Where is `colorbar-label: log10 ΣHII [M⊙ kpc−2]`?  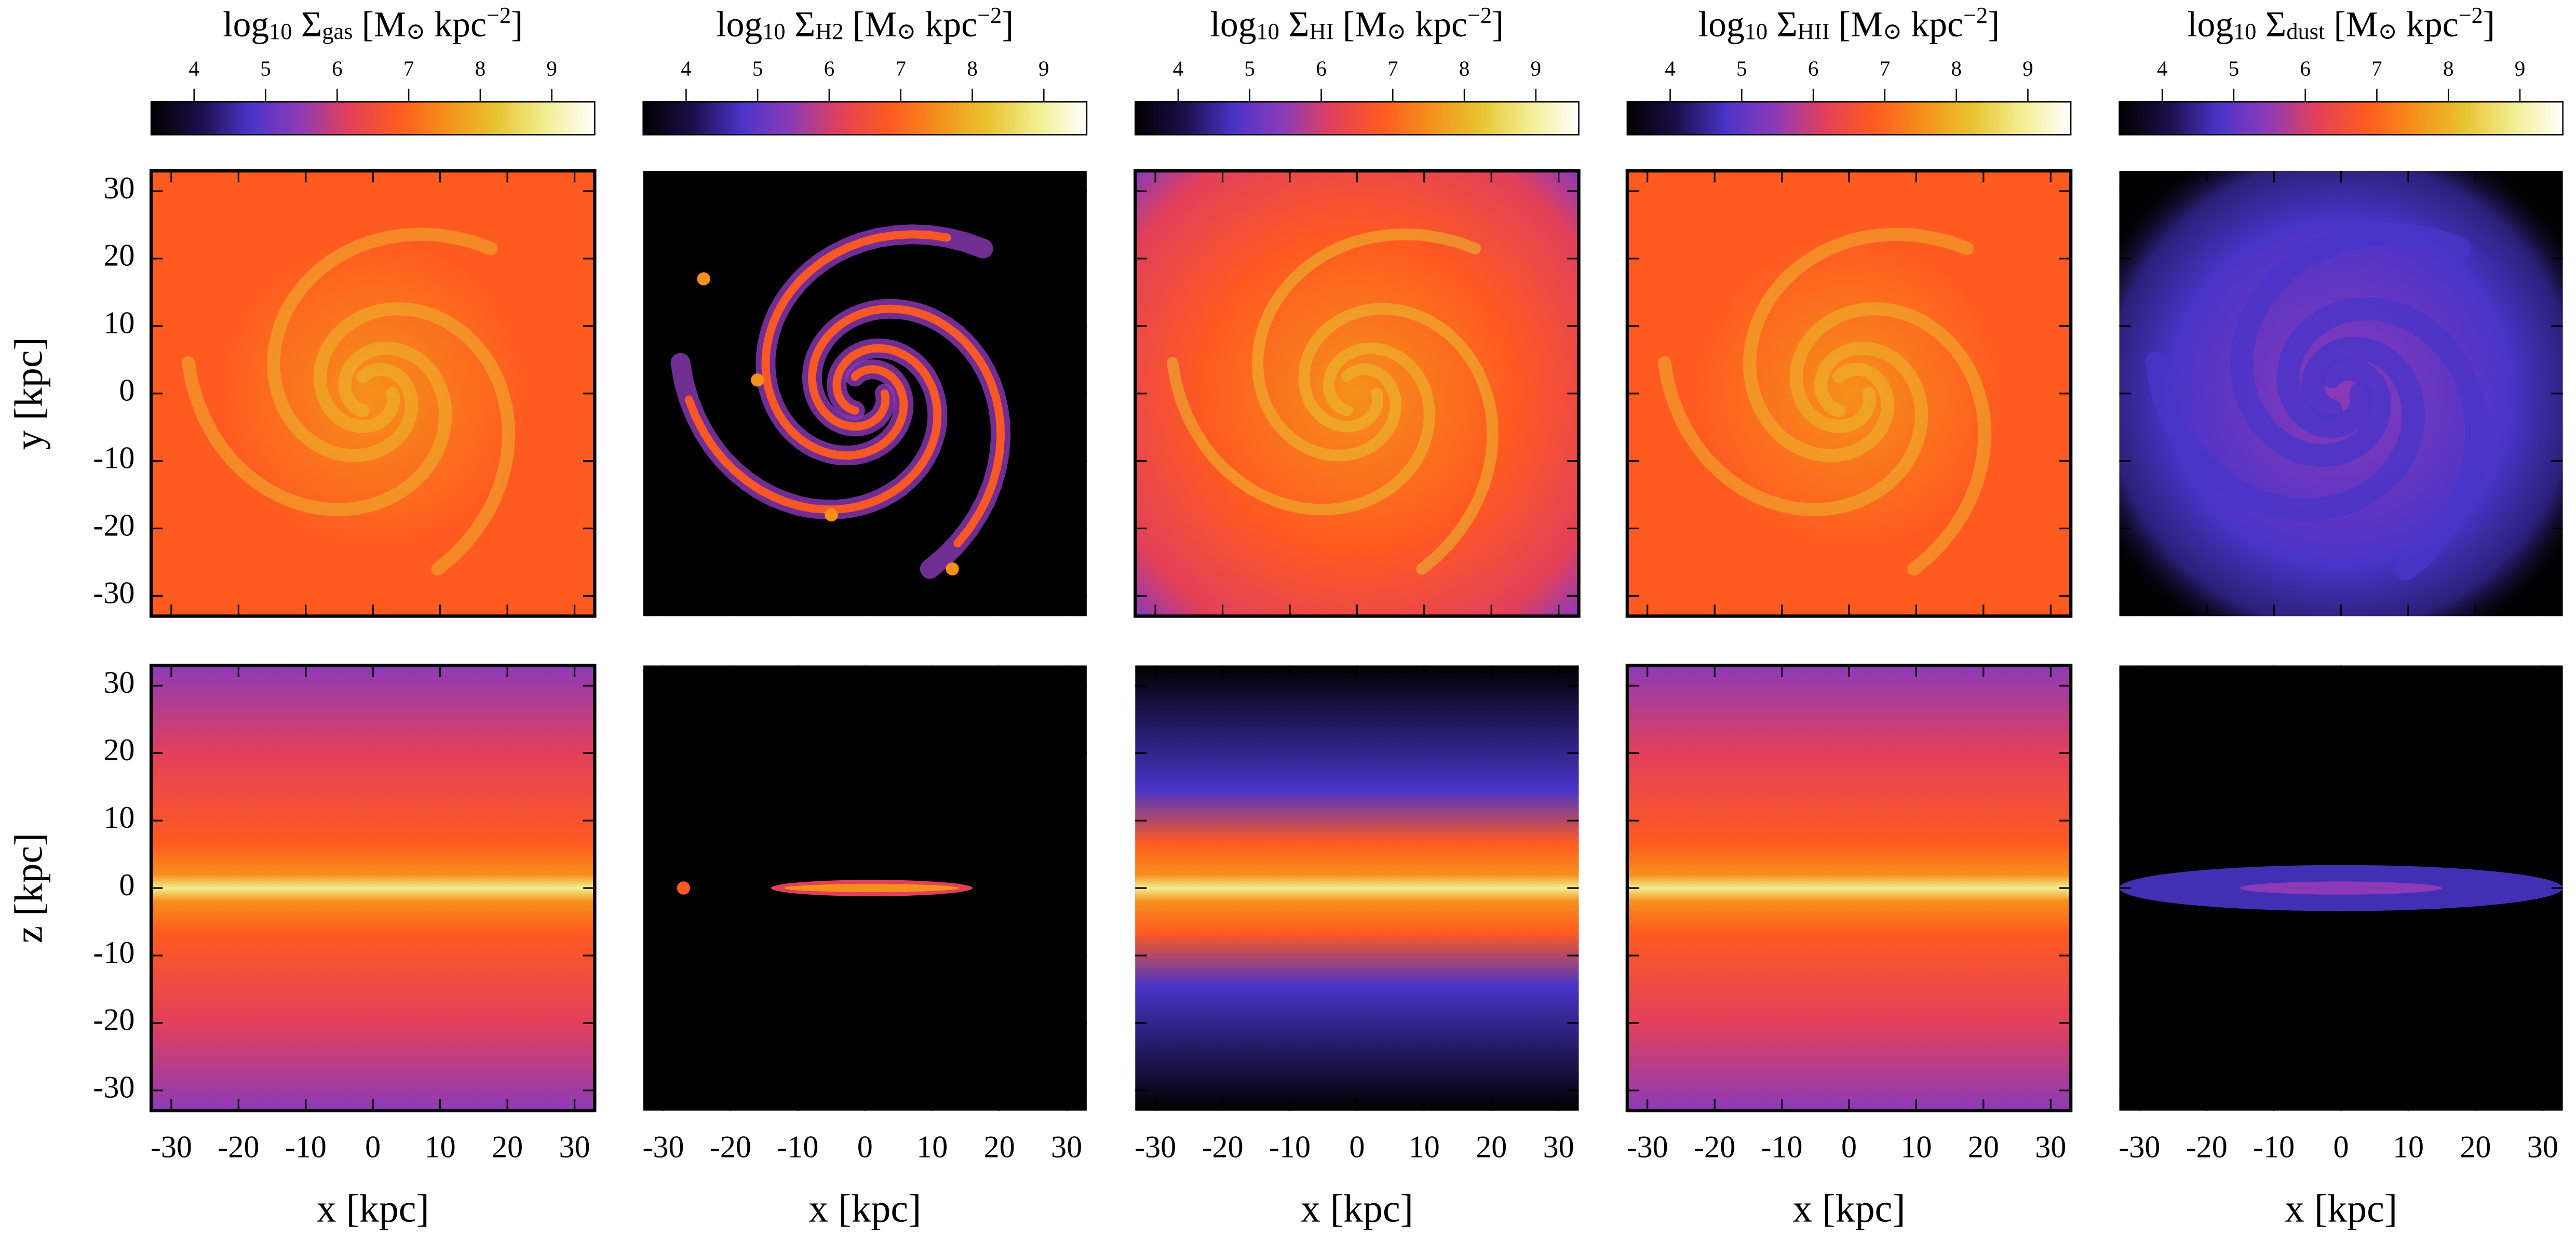
colorbar-label: log10 ΣHII [M⊙ kpc−2] is located at coordinates (1849, 24).